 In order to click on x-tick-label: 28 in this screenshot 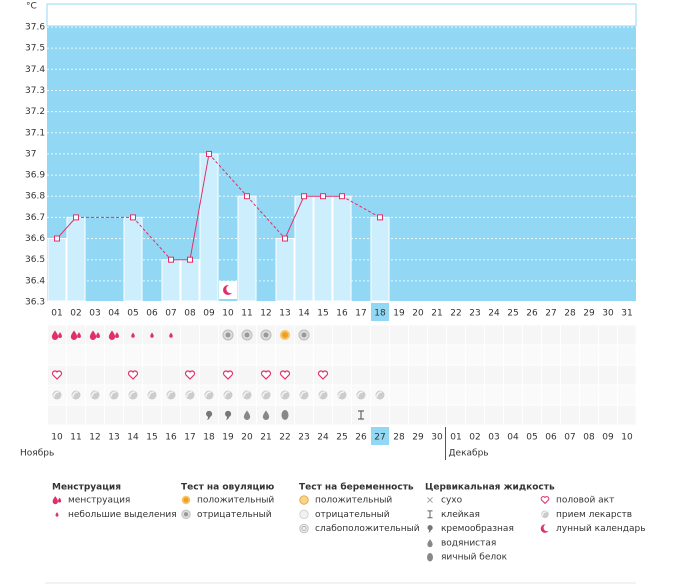, I will do `click(570, 314)`.